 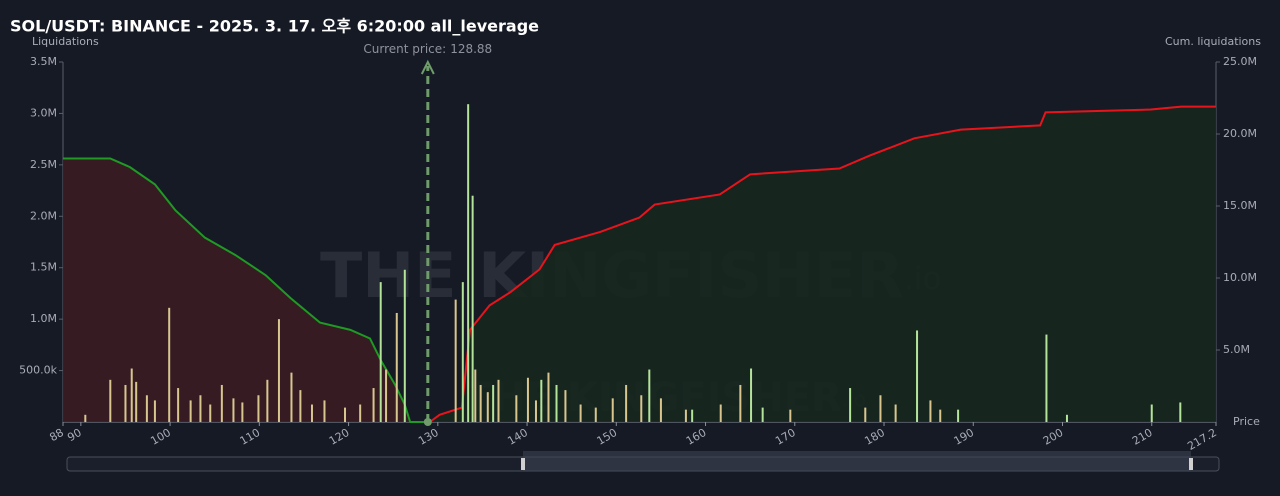 What do you see at coordinates (160, 437) in the screenshot?
I see `x-tick-label: 100` at bounding box center [160, 437].